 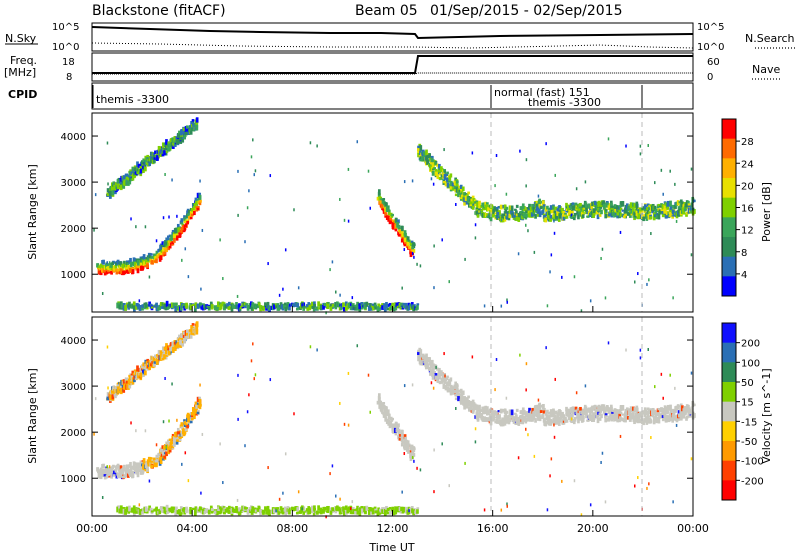 What do you see at coordinates (593, 528) in the screenshot?
I see `x-tick-label: 20:00` at bounding box center [593, 528].